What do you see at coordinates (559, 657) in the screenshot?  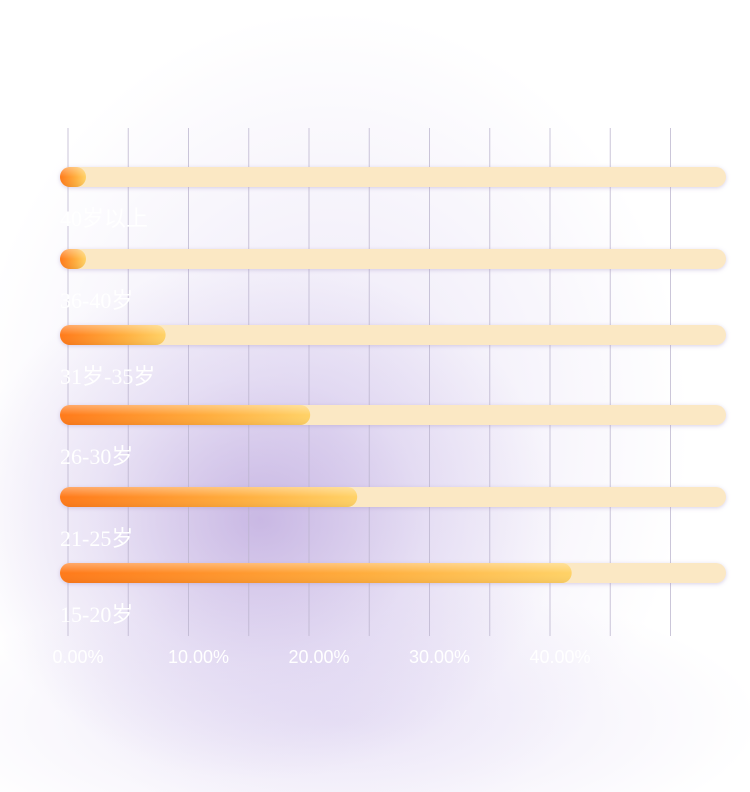 I see `x-tick-label: 40.00%` at bounding box center [559, 657].